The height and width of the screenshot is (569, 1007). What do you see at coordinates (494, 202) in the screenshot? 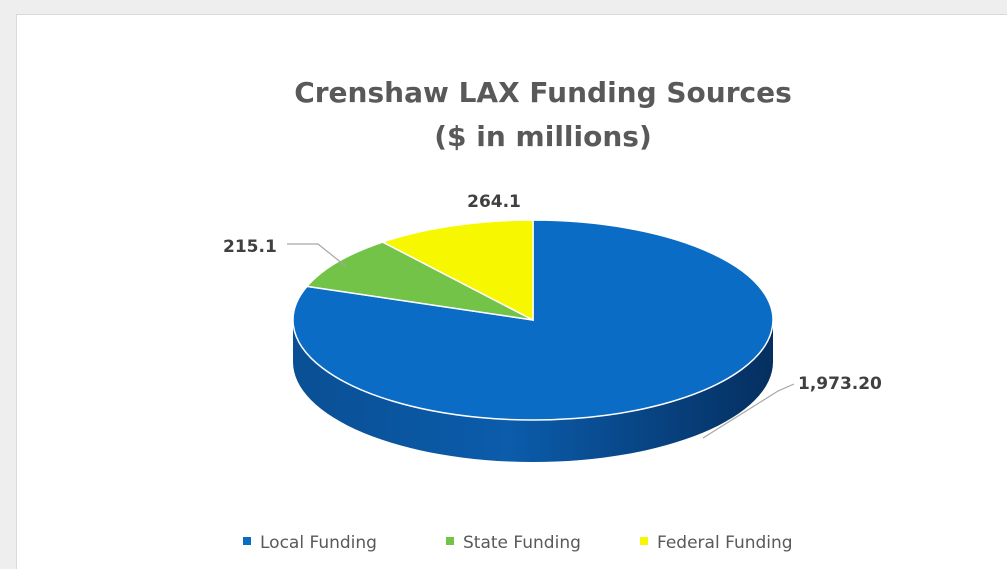
I see `data-label-federal-funding: 264.1` at bounding box center [494, 202].